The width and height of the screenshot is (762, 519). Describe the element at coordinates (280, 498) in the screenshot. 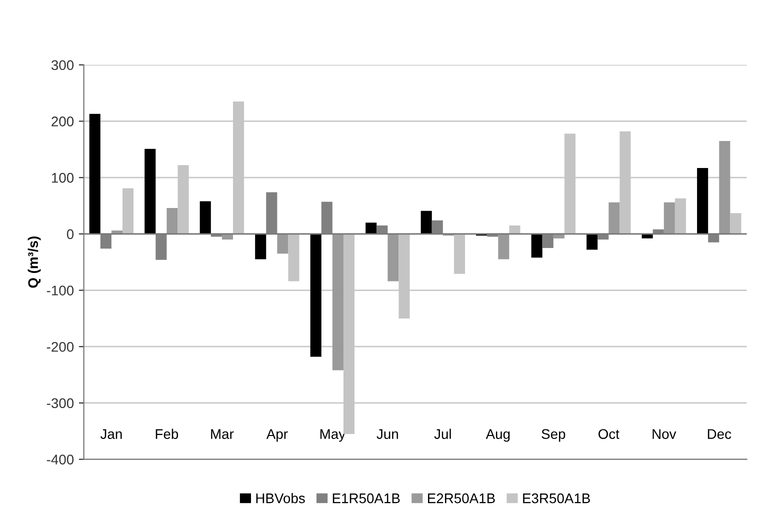

I see `legend-label: HBVobs` at that location.